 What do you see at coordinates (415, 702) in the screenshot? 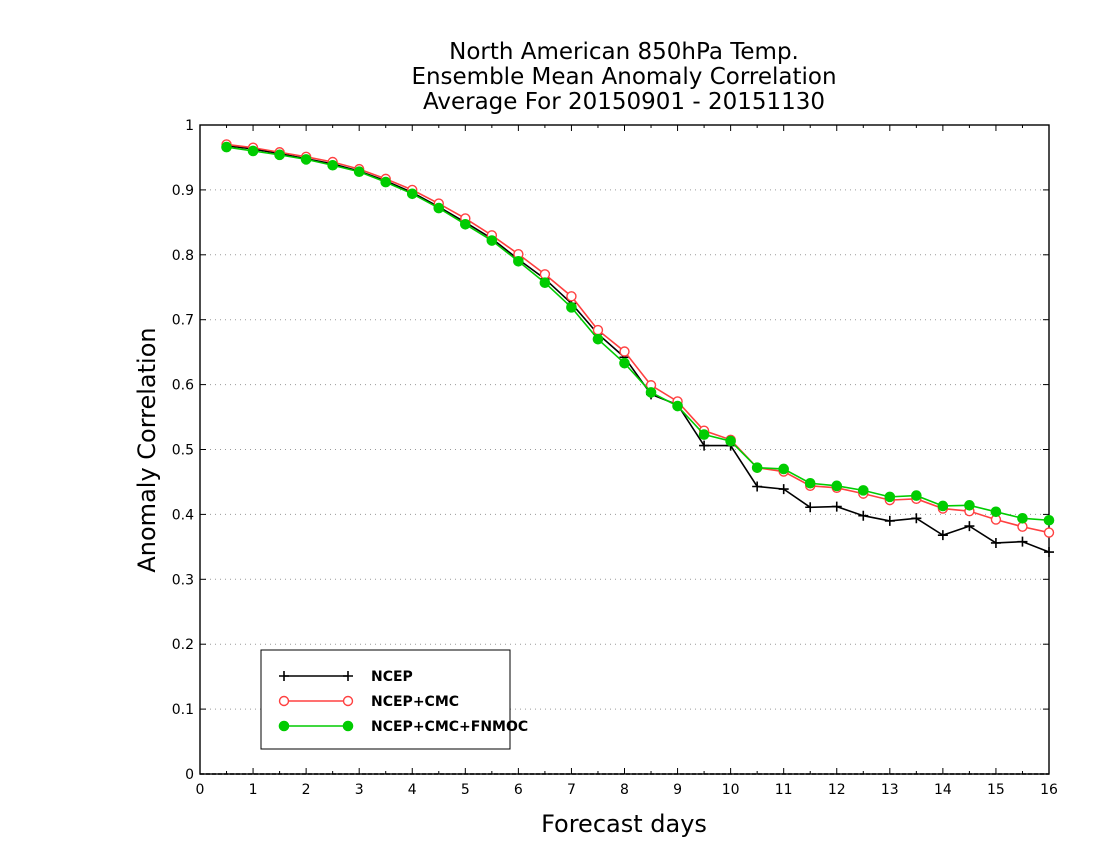
I see `legend-label: NCEP+CMC` at bounding box center [415, 702].